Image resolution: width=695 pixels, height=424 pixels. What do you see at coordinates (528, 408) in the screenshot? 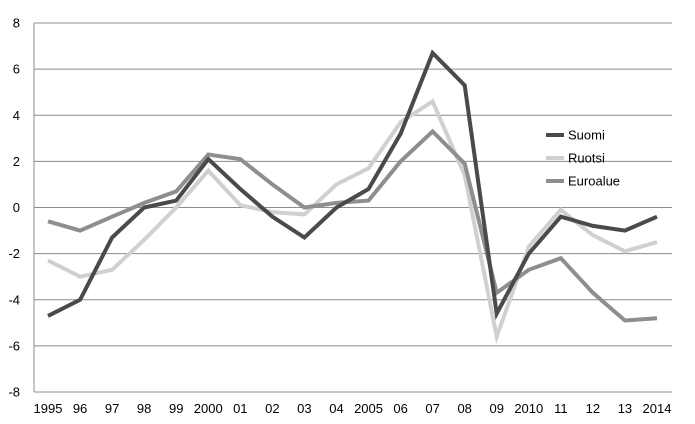
I see `x-tick-label: 2010` at bounding box center [528, 408].